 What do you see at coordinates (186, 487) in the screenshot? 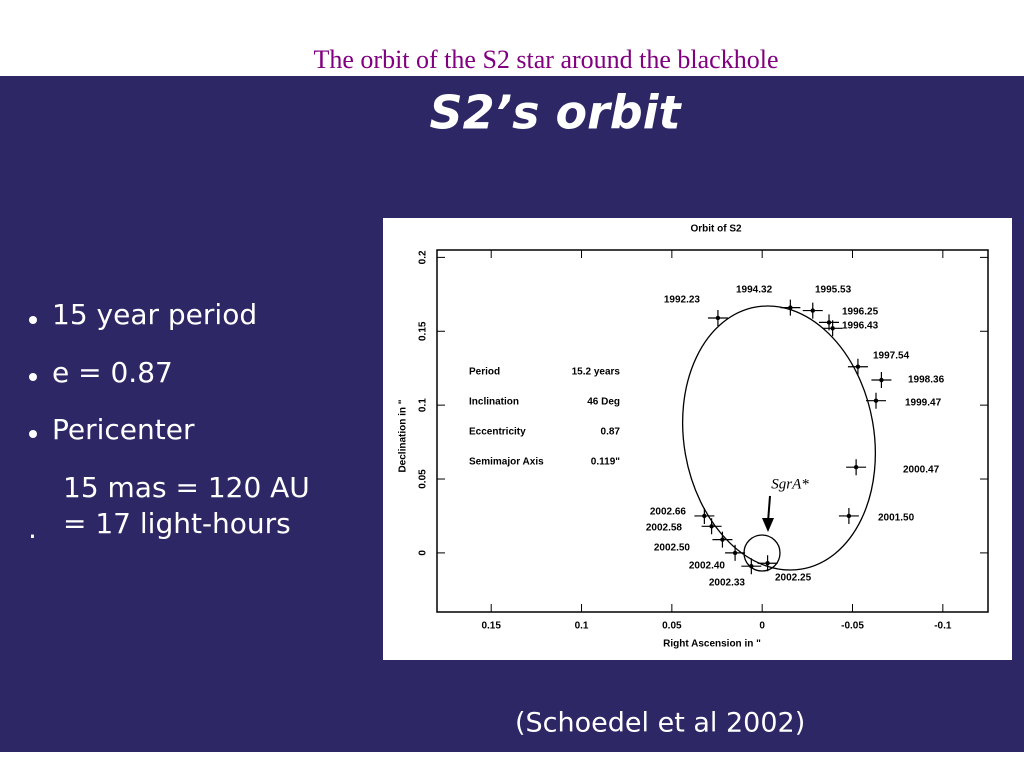
I see `bullet-line: 15 mas = 120 AU` at bounding box center [186, 487].